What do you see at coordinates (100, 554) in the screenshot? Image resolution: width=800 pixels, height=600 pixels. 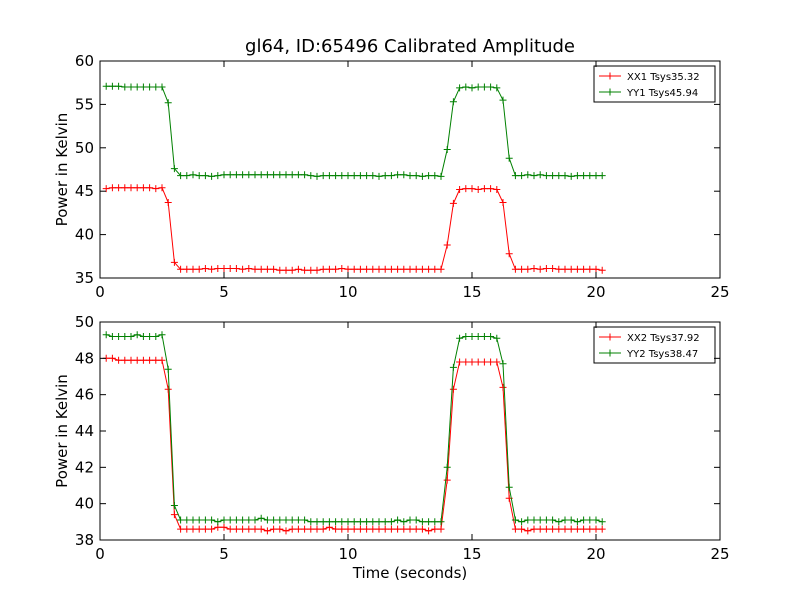 I see `bottom-x-tick-label: 0` at bounding box center [100, 554].